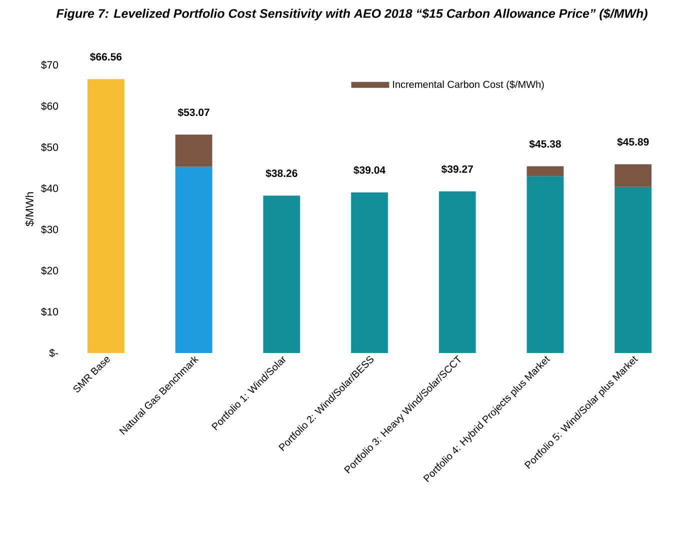  I want to click on total-label: $45.89, so click(633, 142).